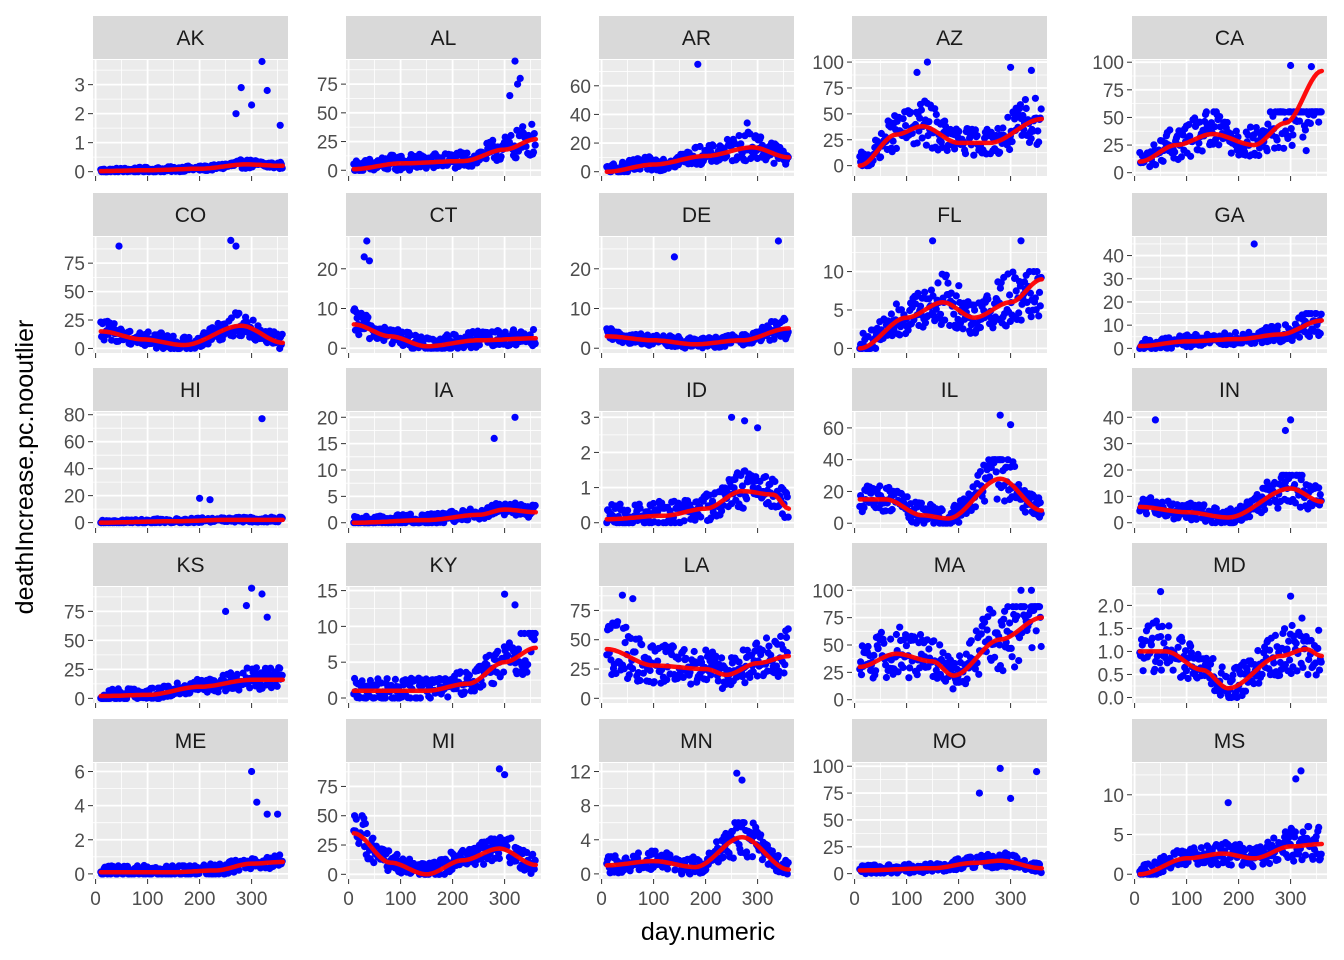  Describe the element at coordinates (192, 168) in the screenshot. I see `smooth-line` at that location.